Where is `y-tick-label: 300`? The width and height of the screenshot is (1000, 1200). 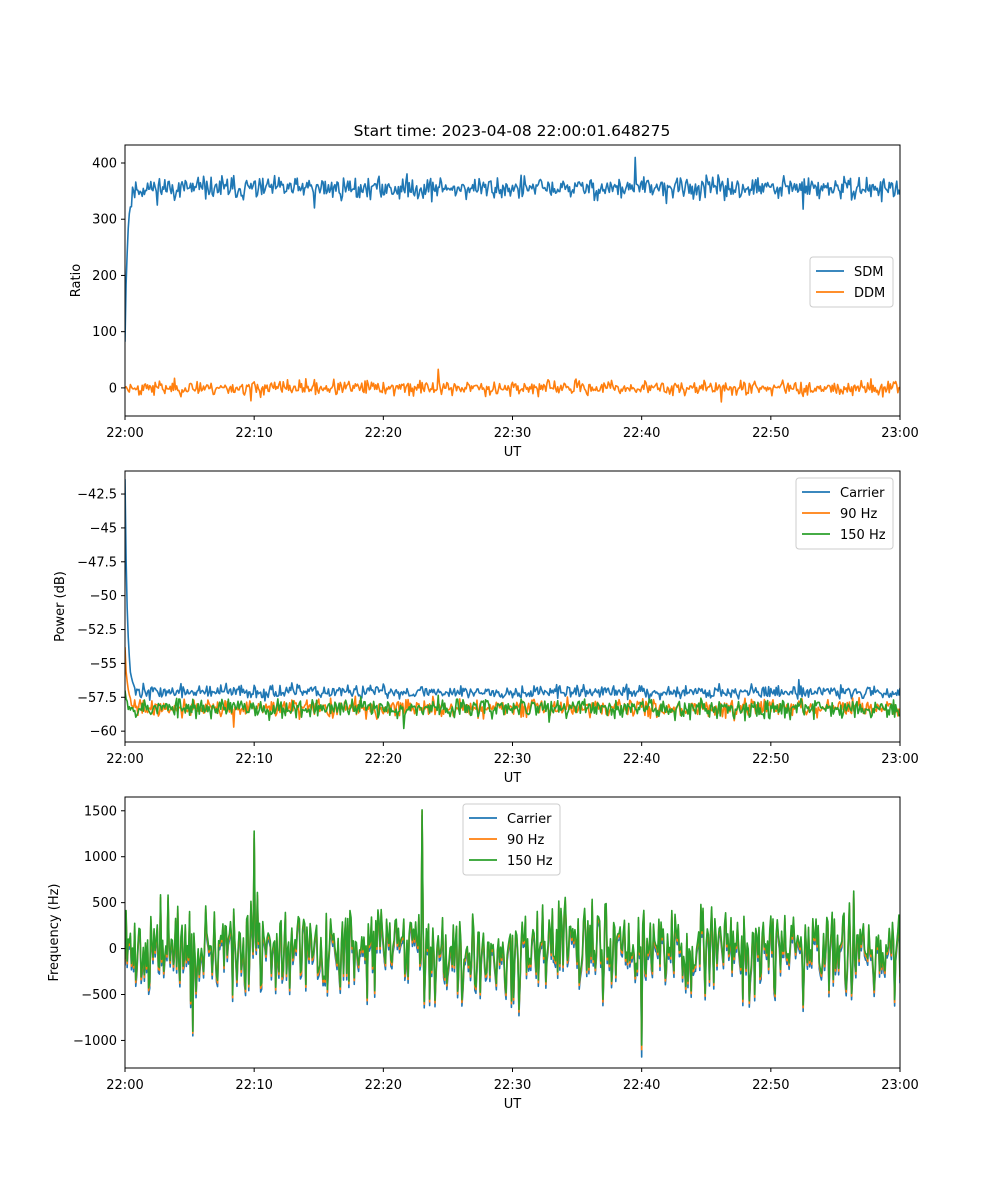
y-tick-label: 300 is located at coordinates (104, 220).